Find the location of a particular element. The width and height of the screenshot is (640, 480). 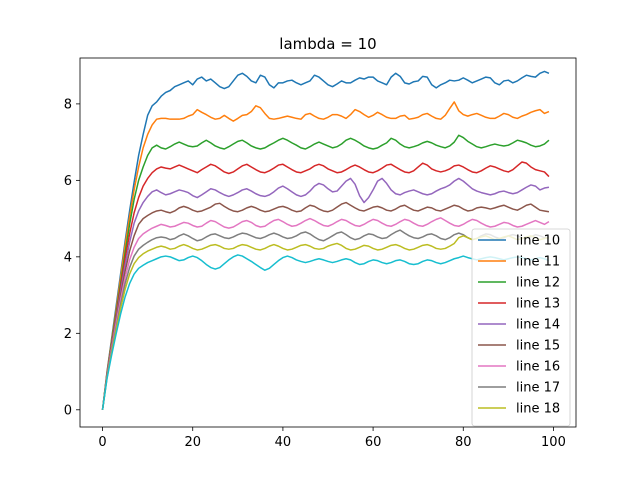

legend-label-7: line 17 is located at coordinates (538, 388).